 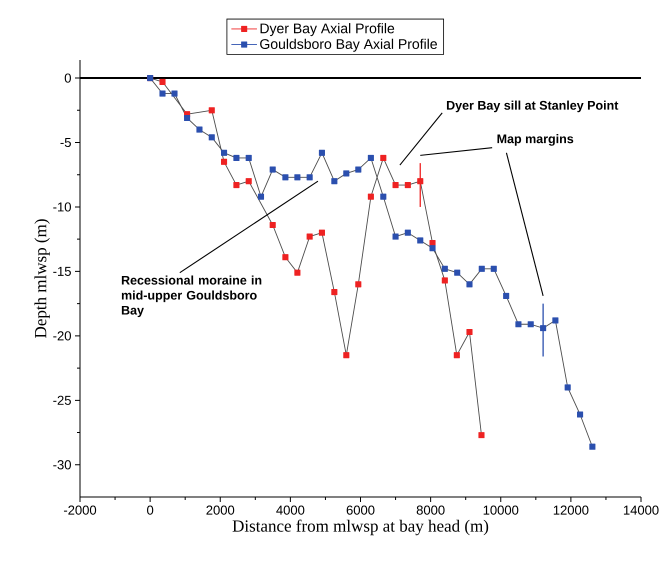 I want to click on annotation: Recessional moraine in mid-upper Gouldsboro Bay, so click(x=192, y=296).